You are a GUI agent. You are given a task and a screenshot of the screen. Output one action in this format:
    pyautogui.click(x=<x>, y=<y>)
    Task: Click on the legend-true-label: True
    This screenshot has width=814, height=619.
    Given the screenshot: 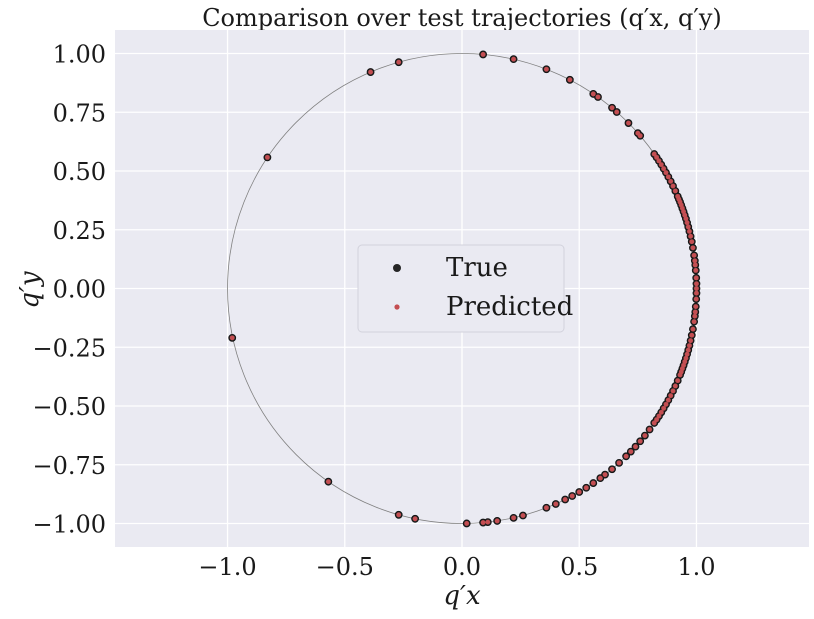 What is the action you would take?
    pyautogui.click(x=477, y=268)
    